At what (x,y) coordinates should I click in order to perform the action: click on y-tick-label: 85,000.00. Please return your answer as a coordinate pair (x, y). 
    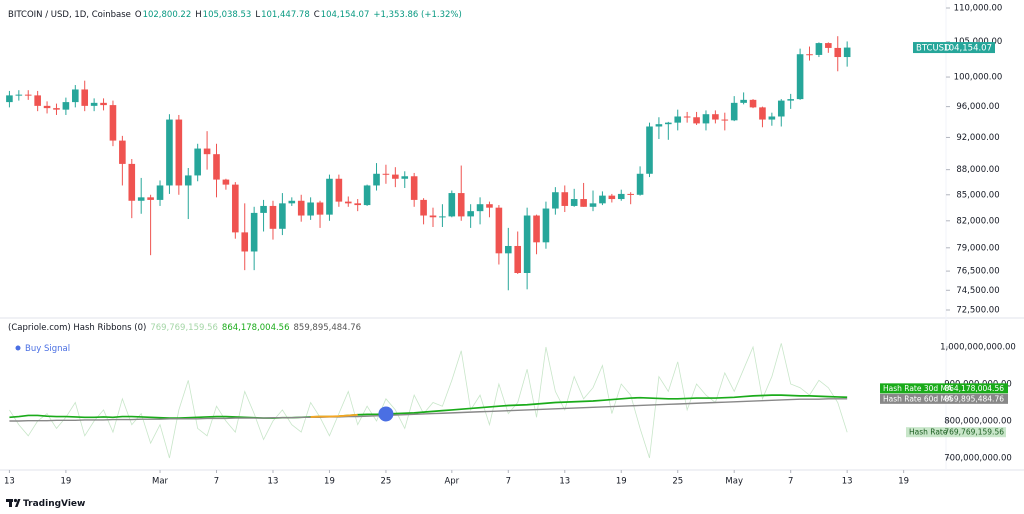
    Looking at the image, I should click on (977, 195).